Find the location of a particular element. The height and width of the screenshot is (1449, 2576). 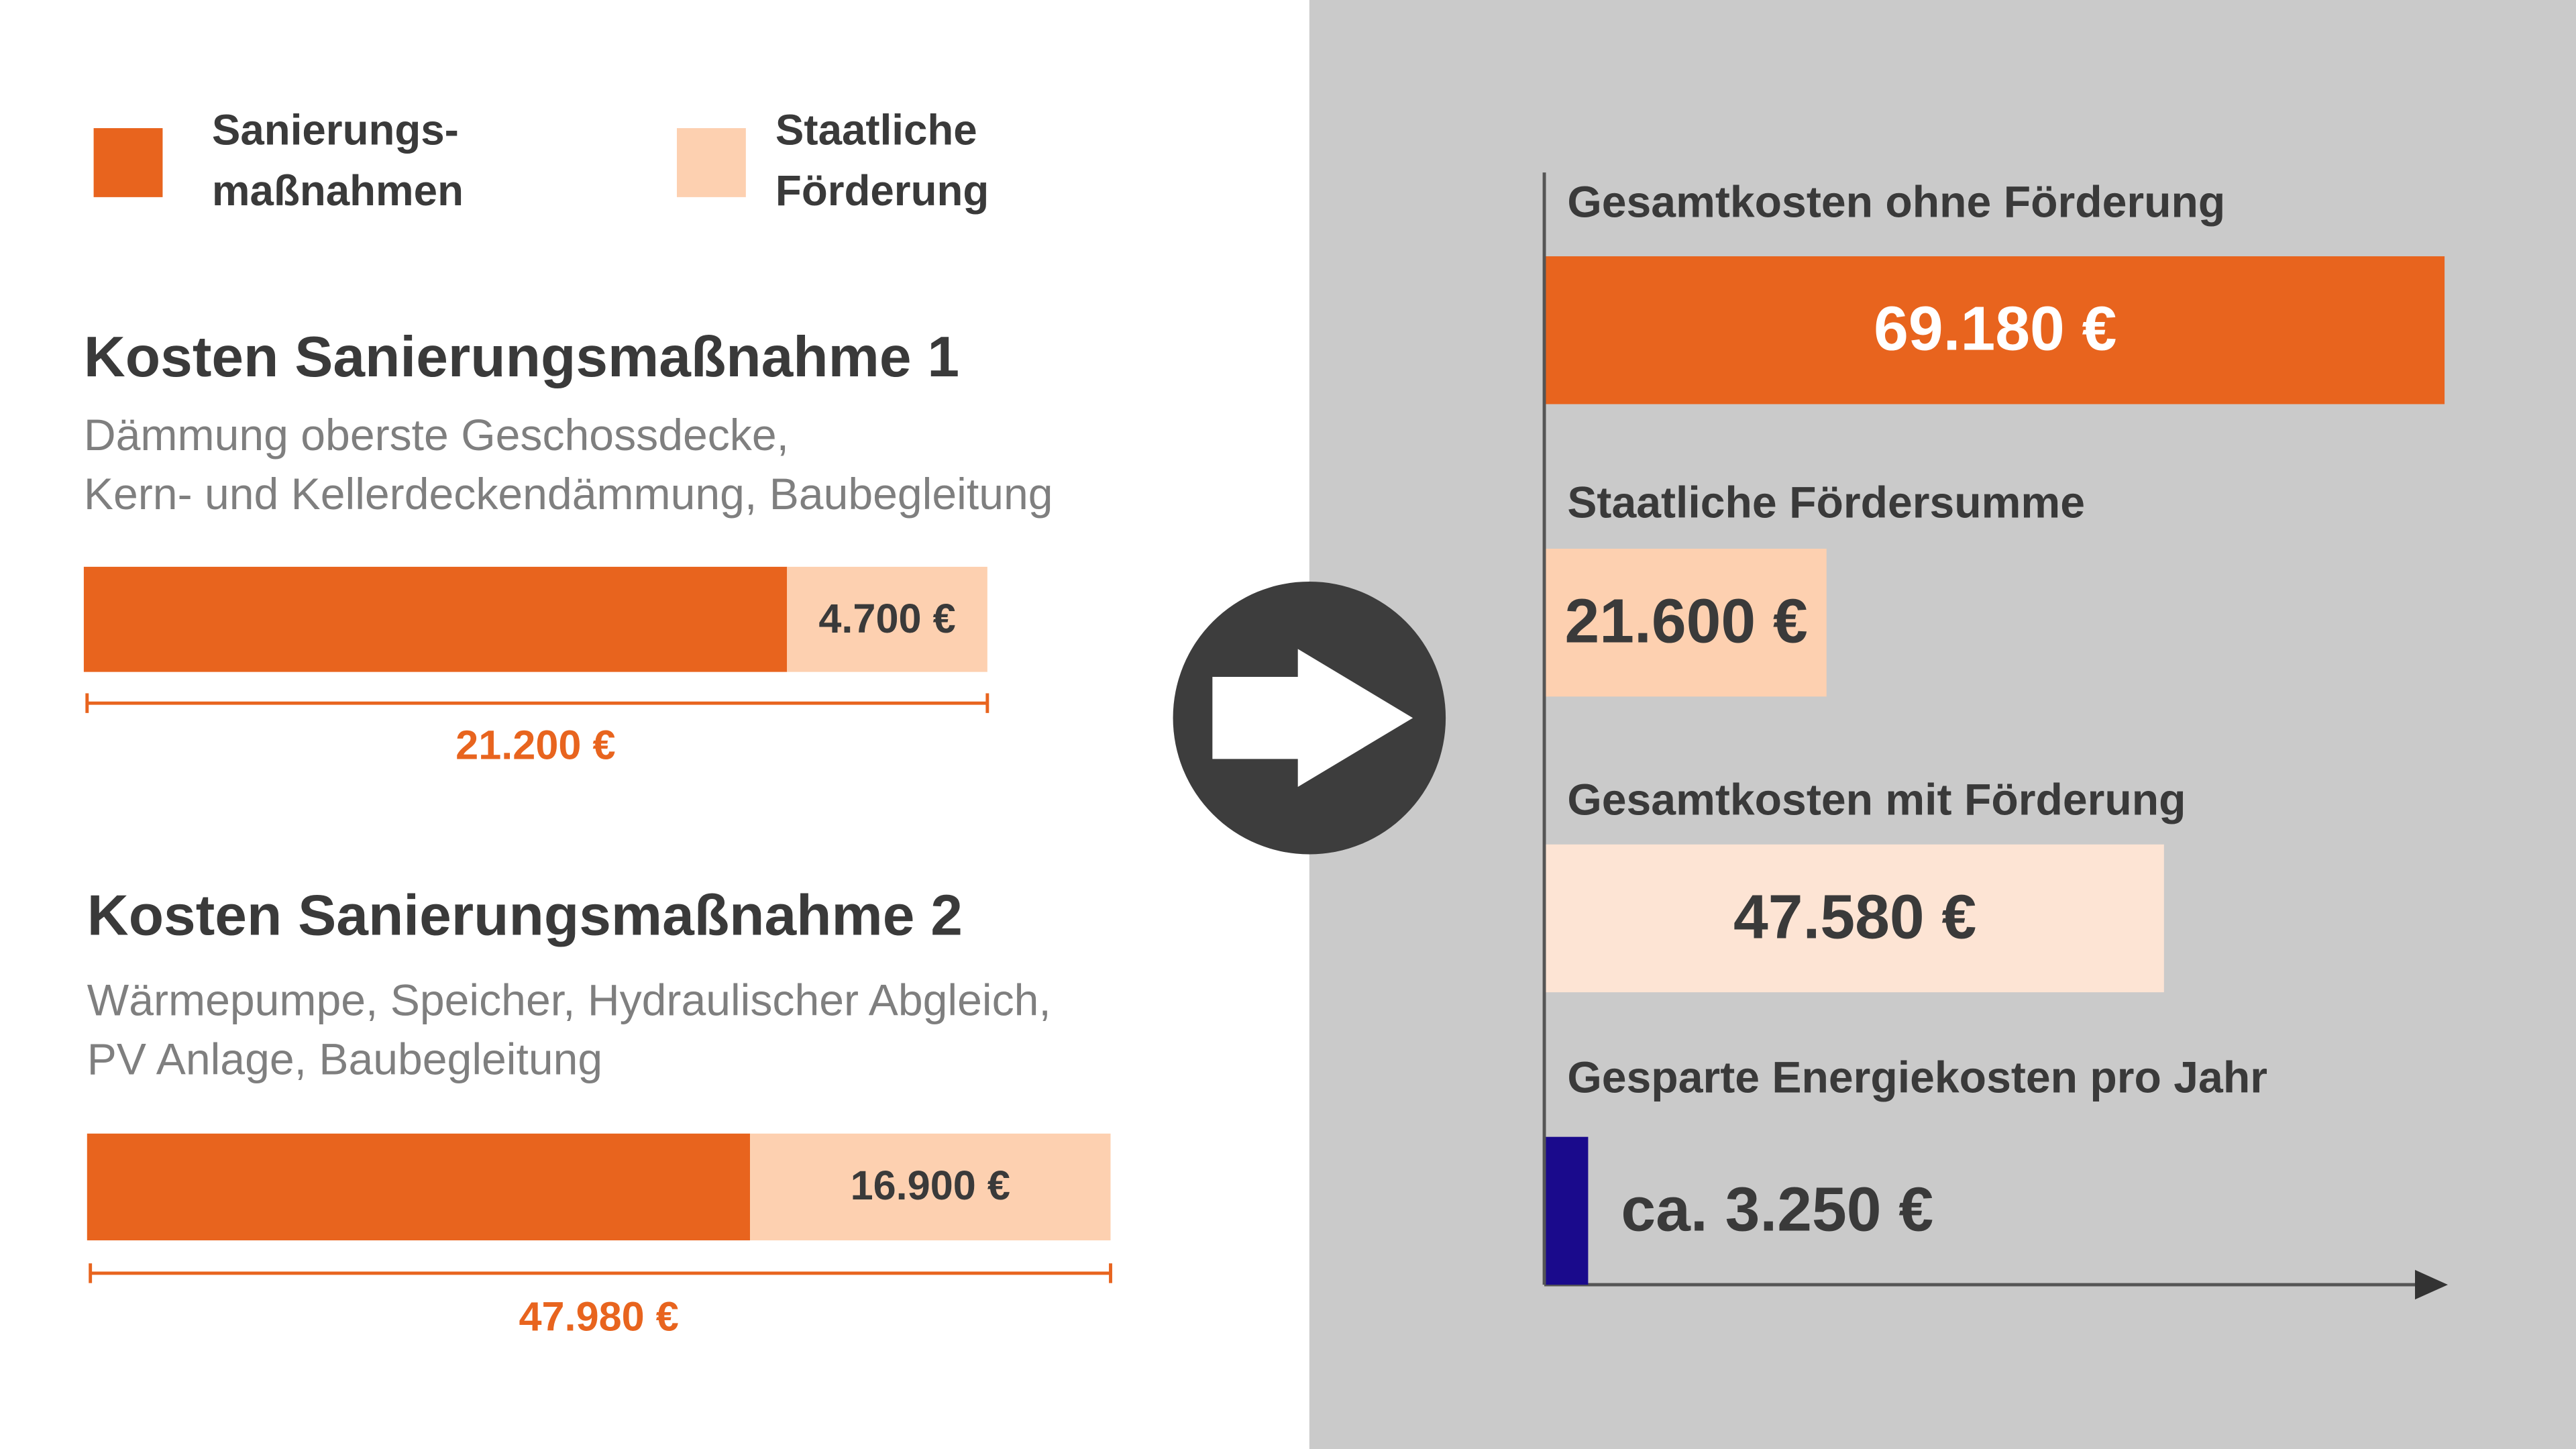

category-label: Gesamtkosten mit Förderung is located at coordinates (1876, 800).